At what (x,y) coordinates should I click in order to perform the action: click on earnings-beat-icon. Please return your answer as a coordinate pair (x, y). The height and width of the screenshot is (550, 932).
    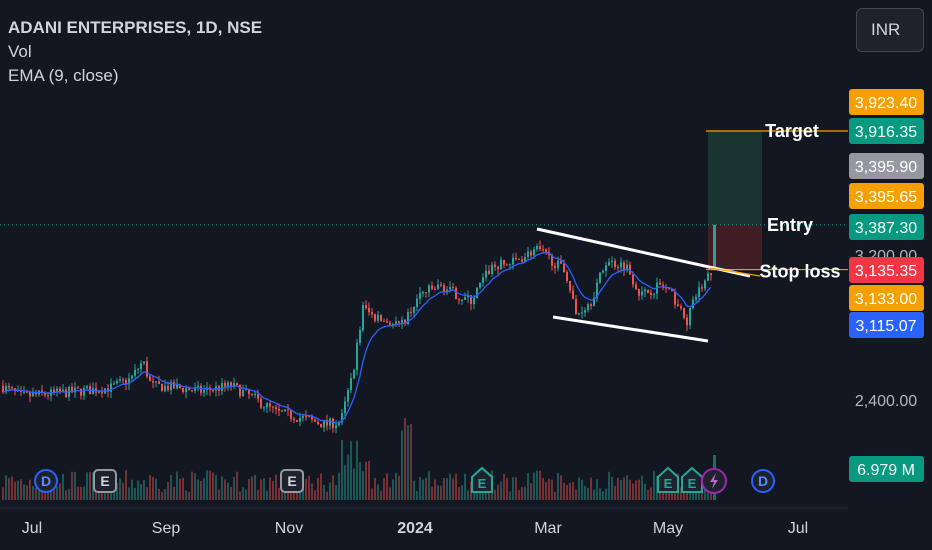
    Looking at the image, I should click on (668, 479).